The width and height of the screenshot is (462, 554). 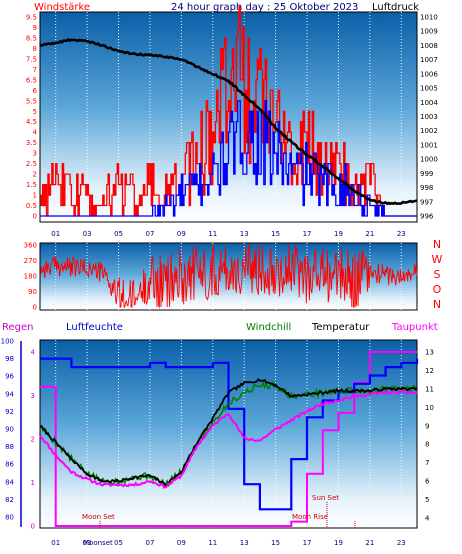 I want to click on axis-tick-label: 3, so click(x=35, y=154).